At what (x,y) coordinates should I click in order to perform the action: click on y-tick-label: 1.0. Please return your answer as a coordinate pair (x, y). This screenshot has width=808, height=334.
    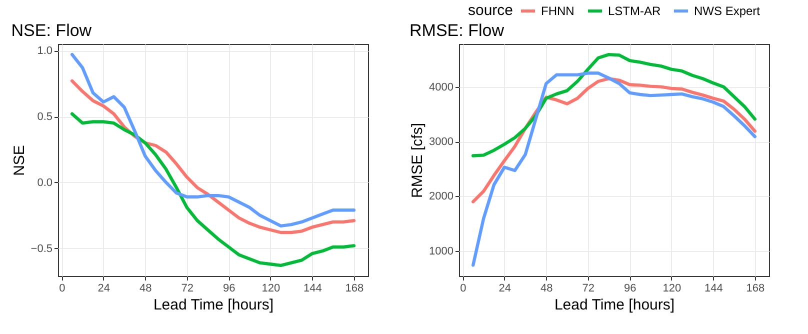
    Looking at the image, I should click on (44, 51).